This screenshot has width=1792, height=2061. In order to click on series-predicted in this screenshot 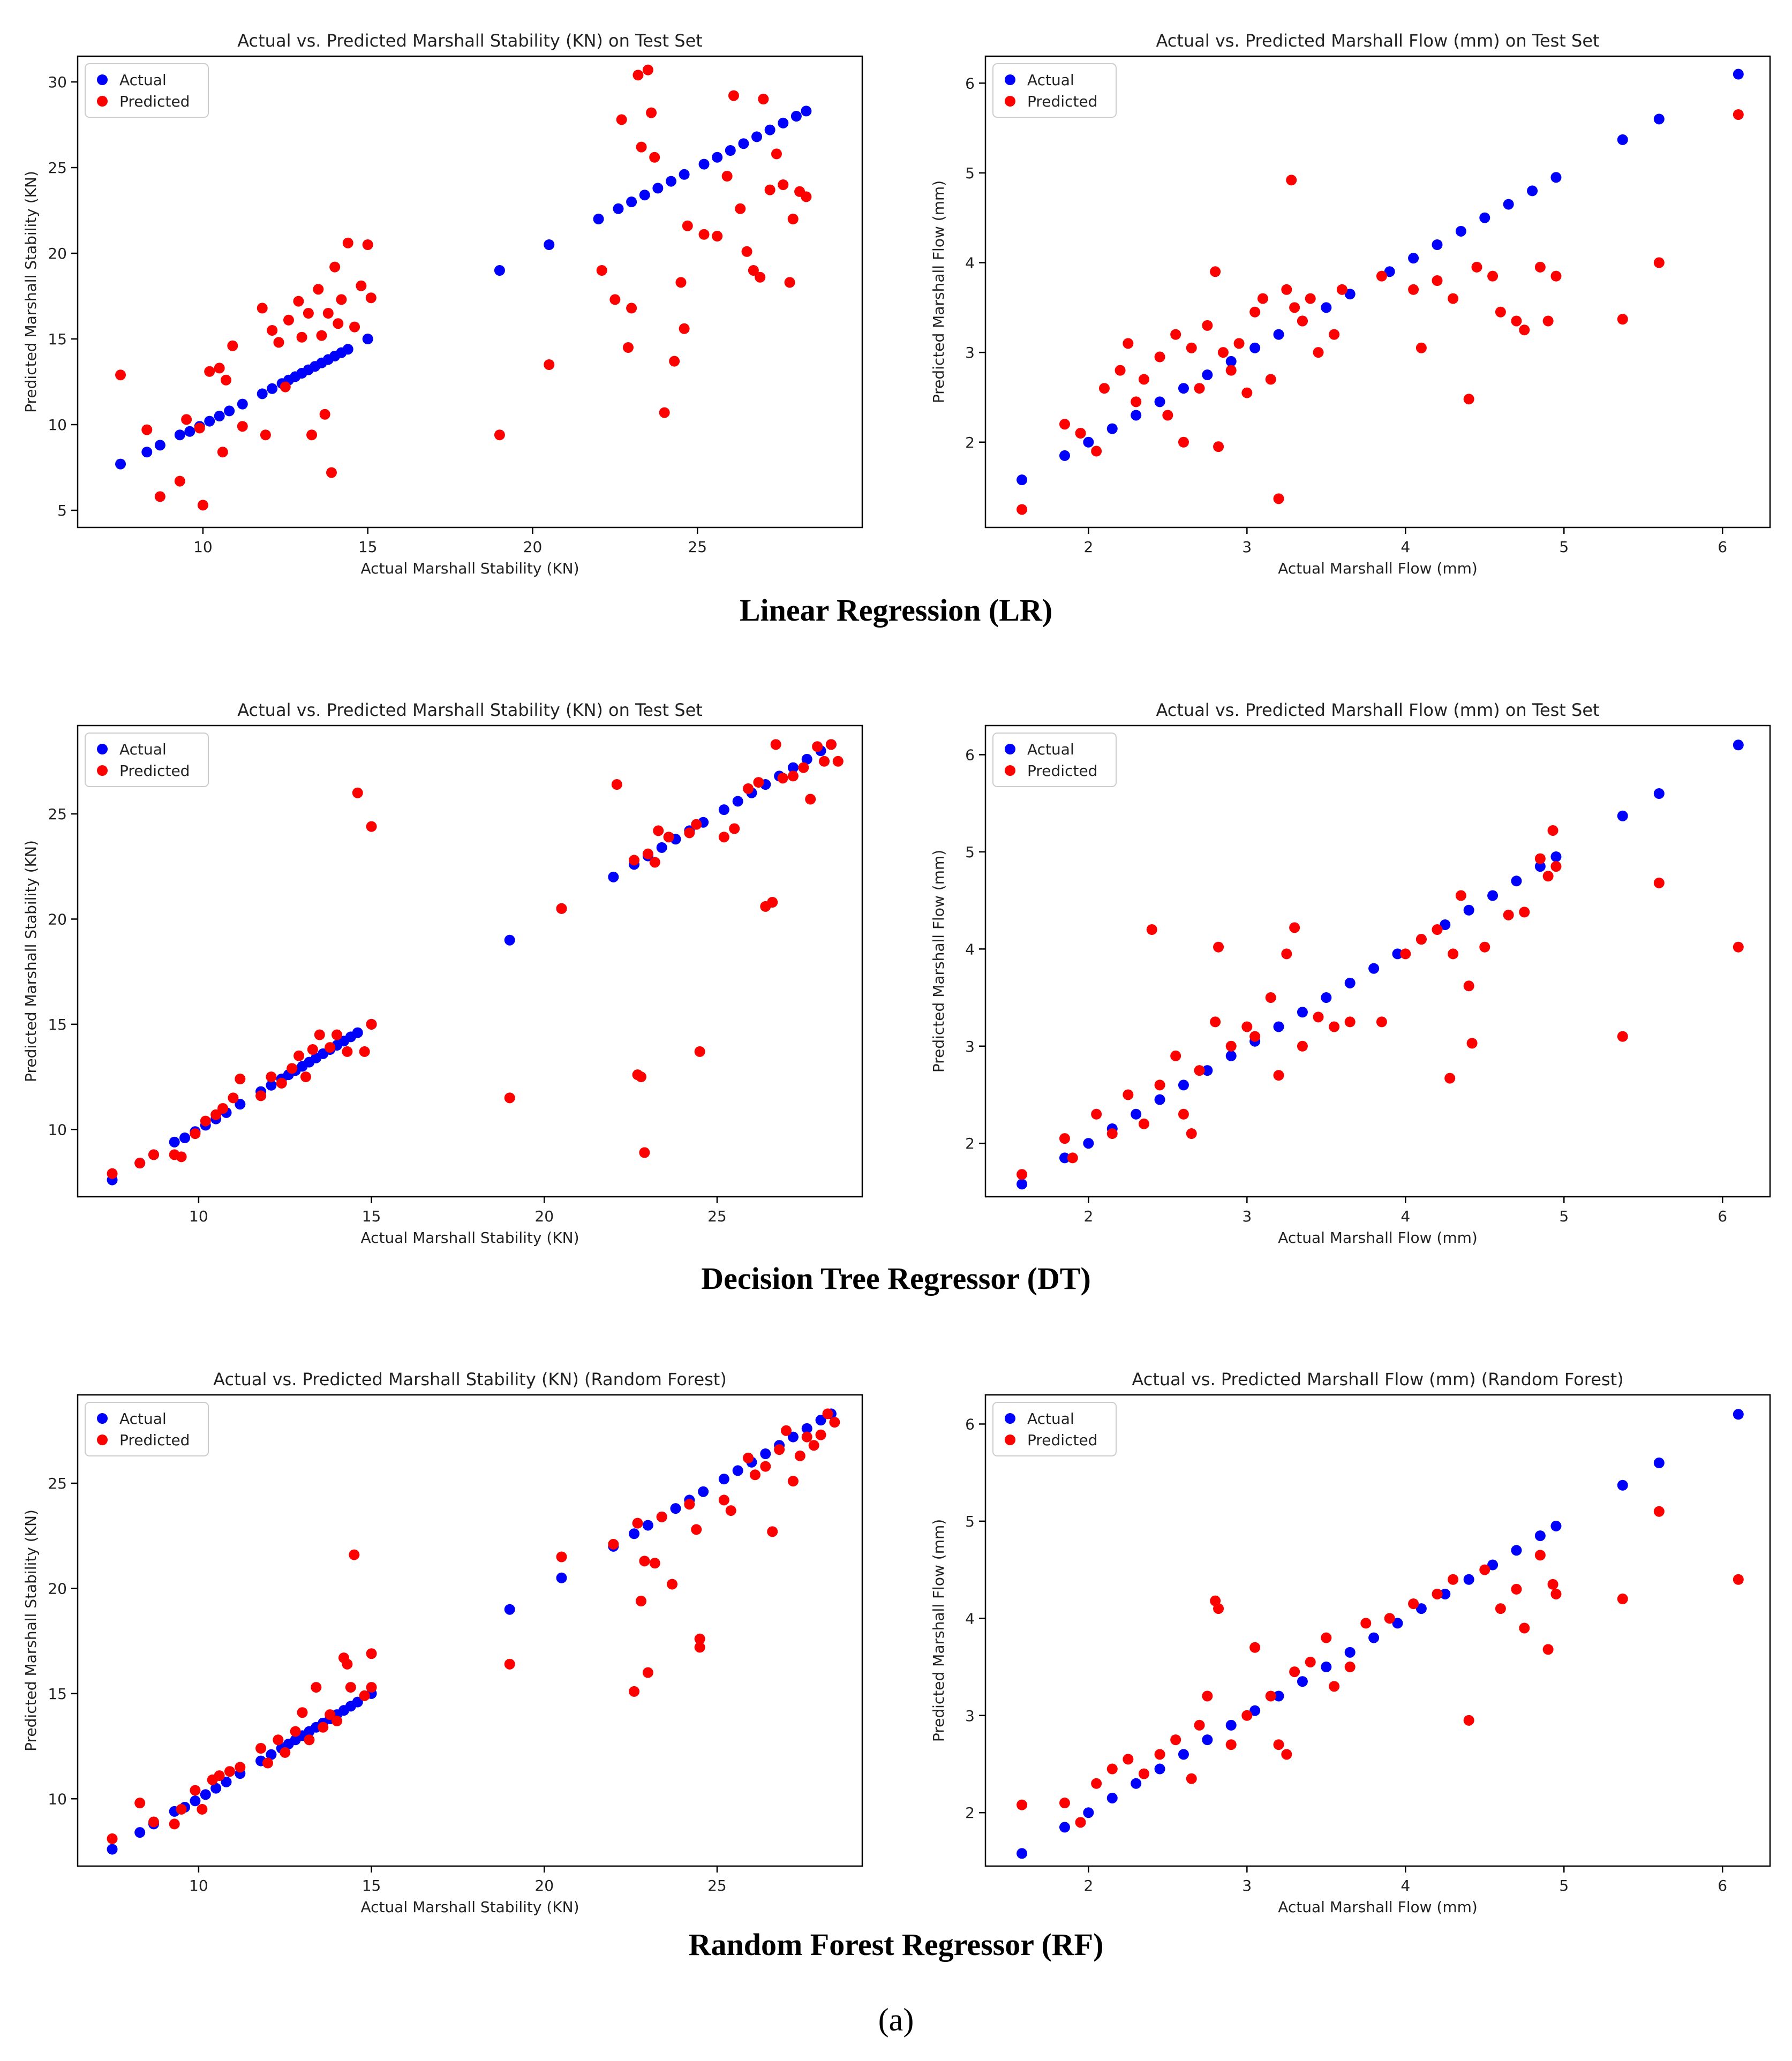, I will do `click(1380, 1003)`.